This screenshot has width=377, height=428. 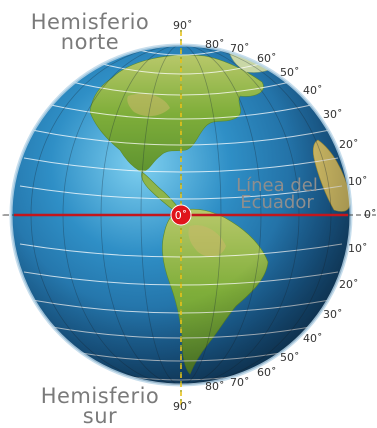 What do you see at coordinates (267, 58) in the screenshot?
I see `lat-label-north-60: 60˚` at bounding box center [267, 58].